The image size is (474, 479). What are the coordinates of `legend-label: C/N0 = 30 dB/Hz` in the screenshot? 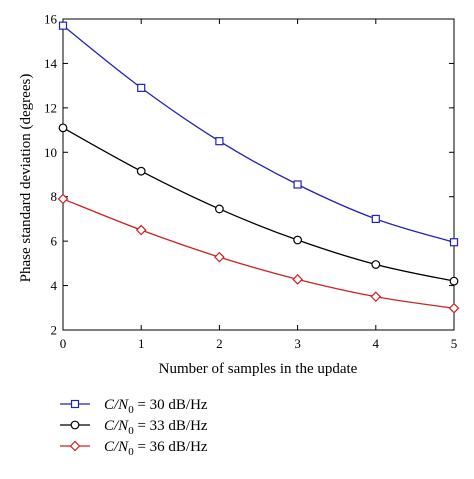 It's located at (156, 406).